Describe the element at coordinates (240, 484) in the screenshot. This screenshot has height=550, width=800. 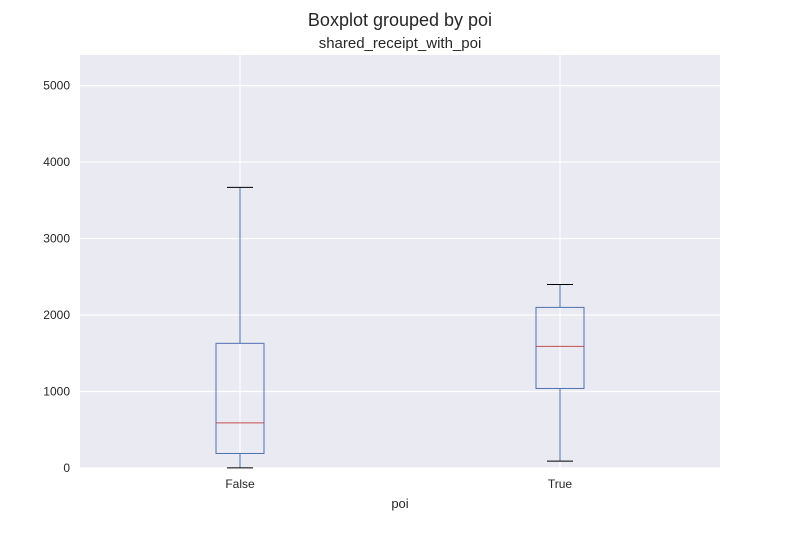
I see `x-tick-label: False` at that location.